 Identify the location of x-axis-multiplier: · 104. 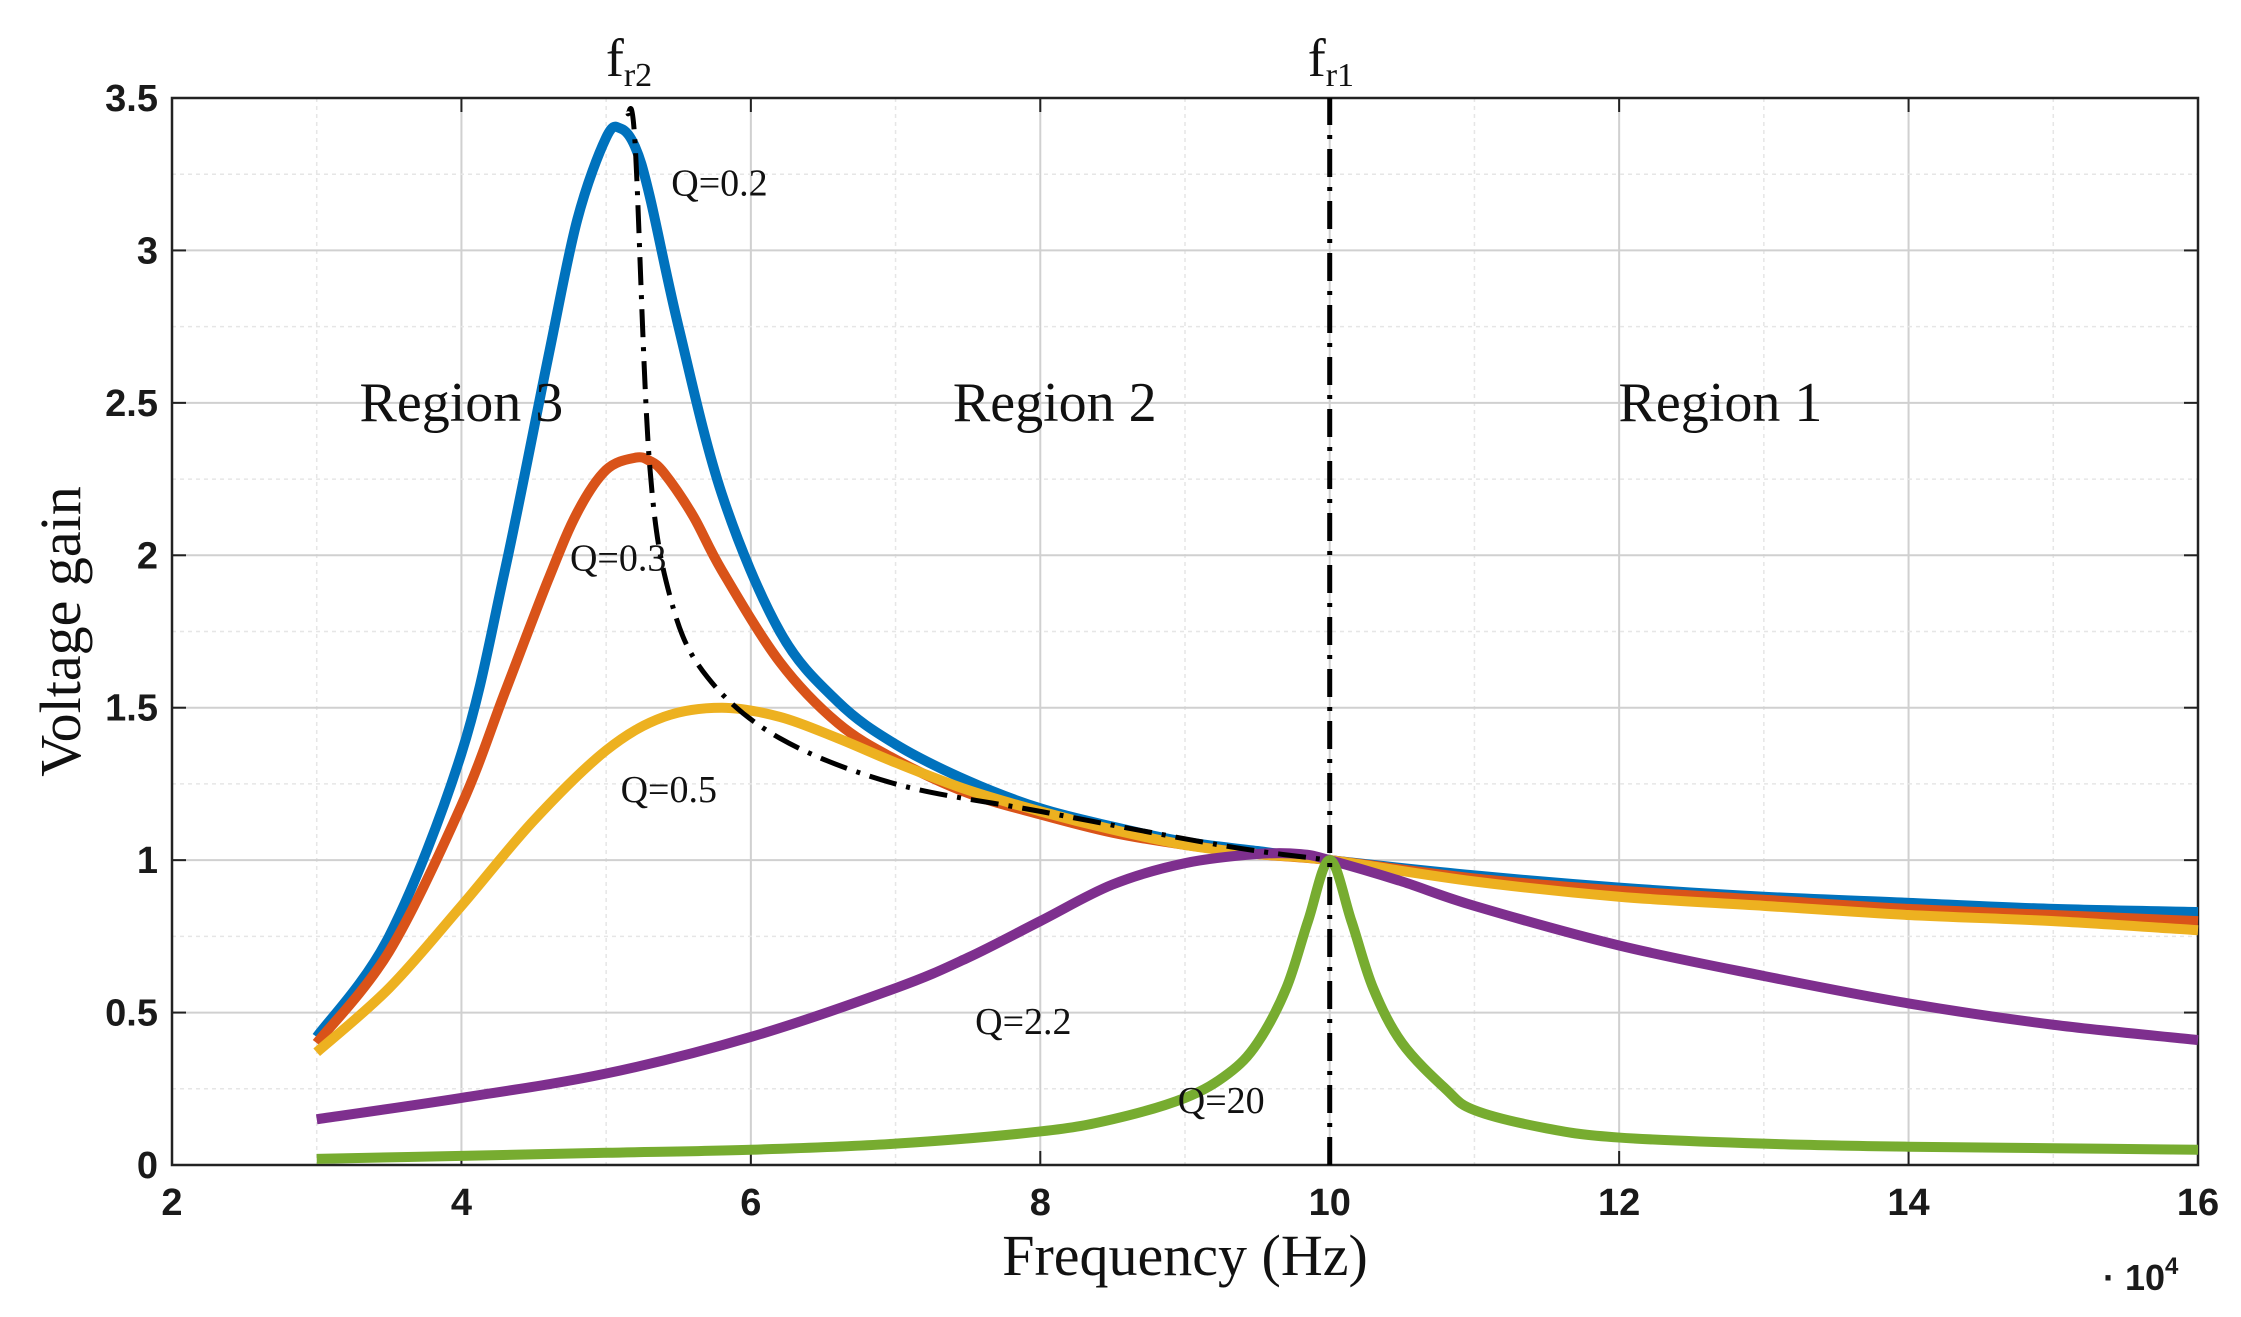
(2141, 1275).